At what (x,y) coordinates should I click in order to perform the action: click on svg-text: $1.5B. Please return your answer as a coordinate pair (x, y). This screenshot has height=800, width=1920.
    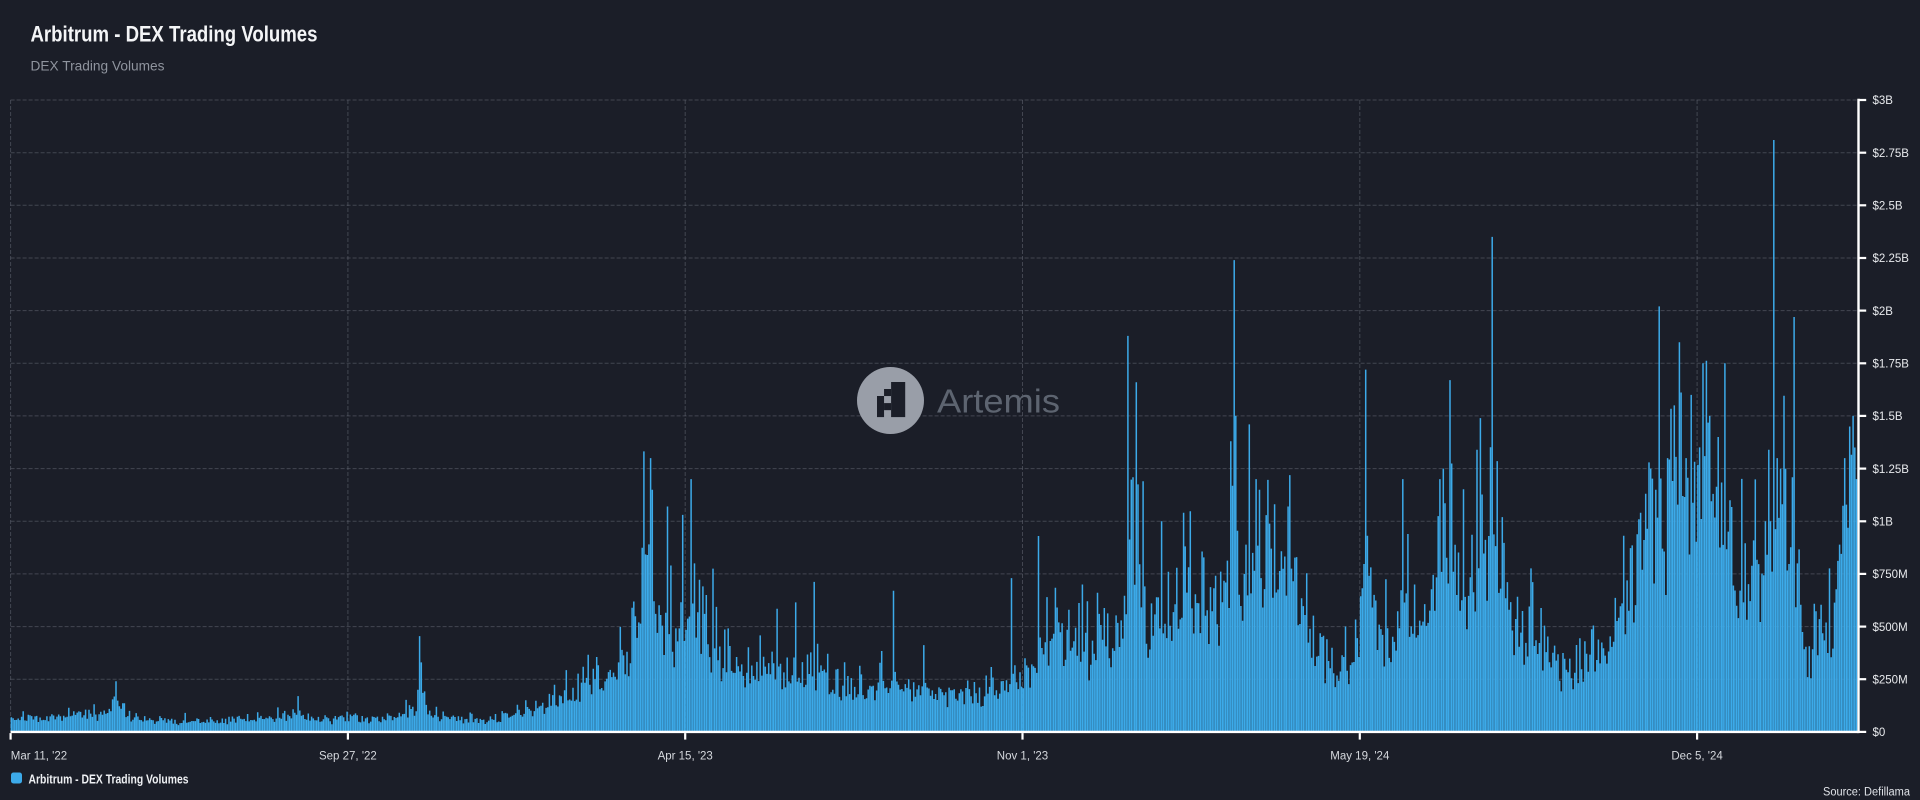
    Looking at the image, I should click on (1888, 417).